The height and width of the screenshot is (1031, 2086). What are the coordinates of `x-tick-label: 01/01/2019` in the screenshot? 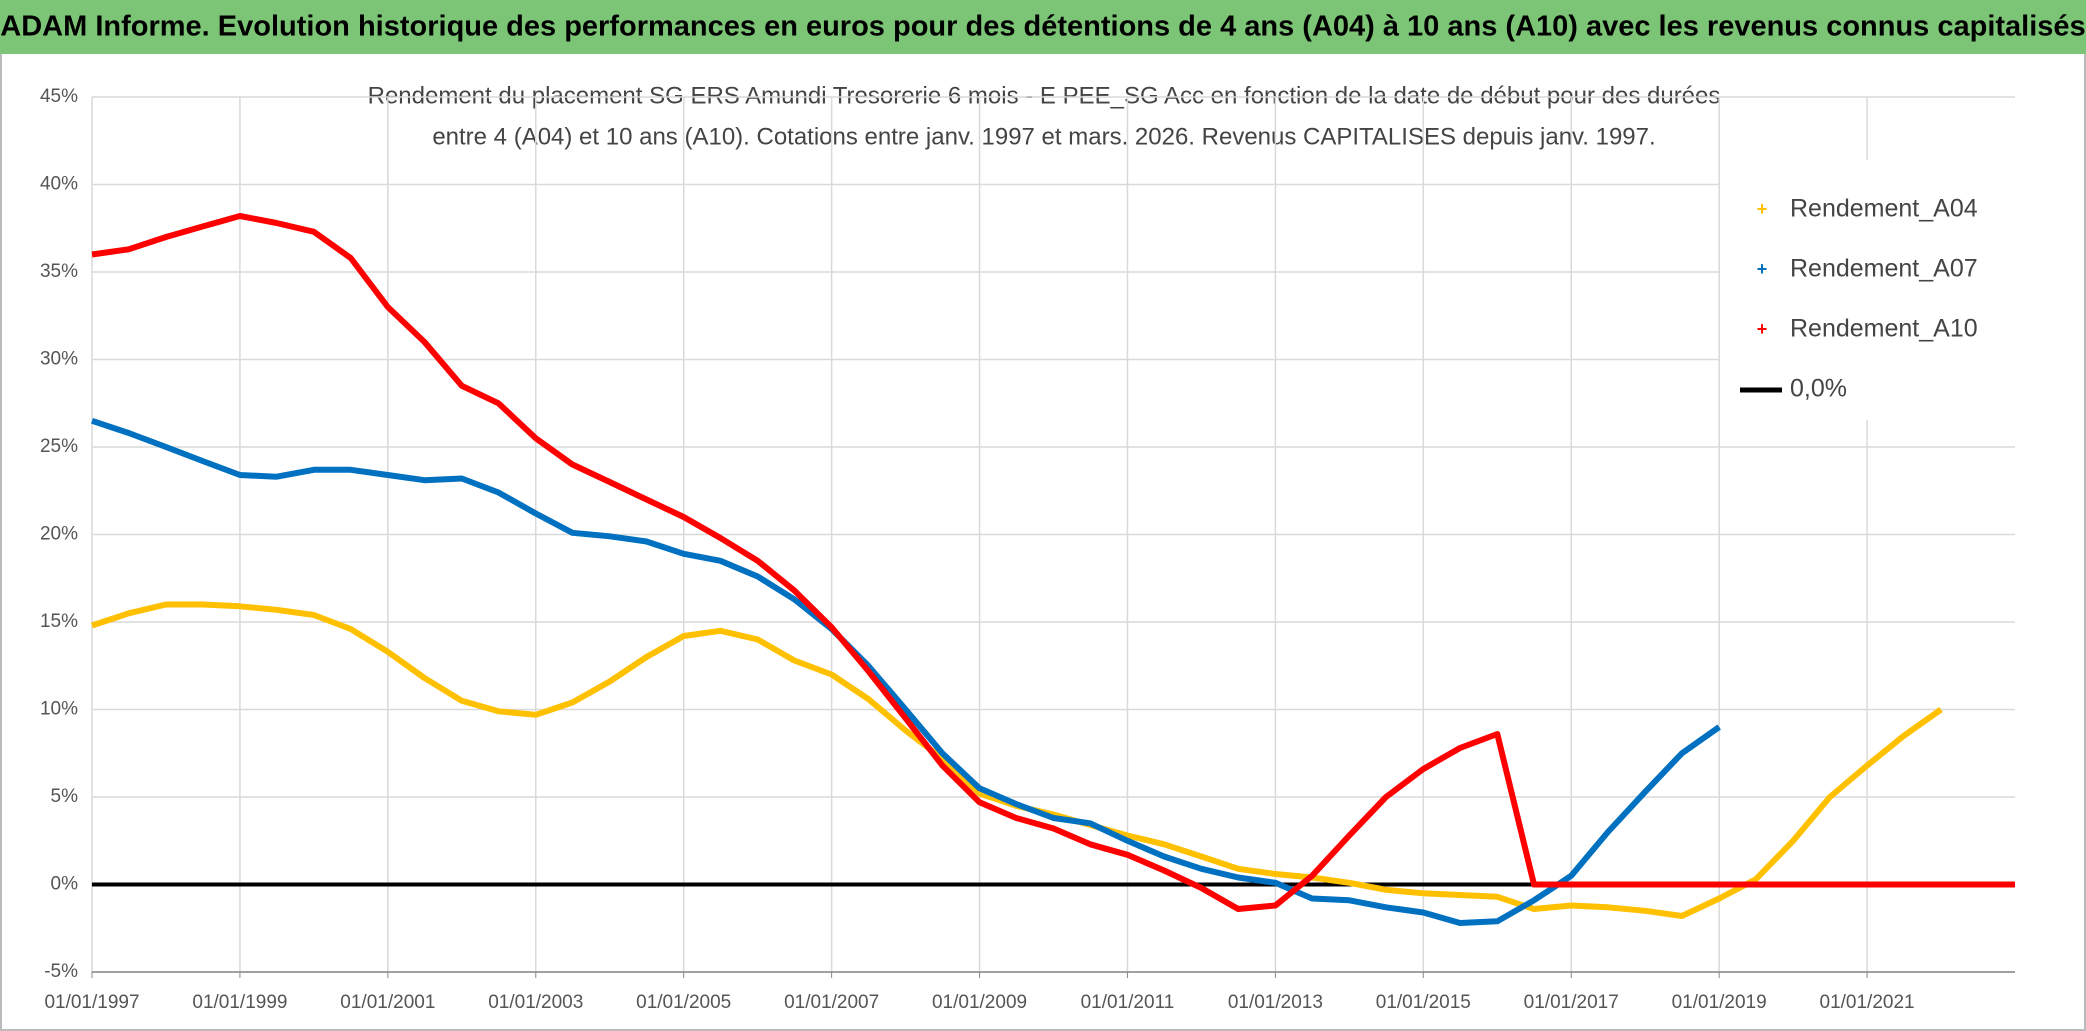 It's located at (1719, 1002).